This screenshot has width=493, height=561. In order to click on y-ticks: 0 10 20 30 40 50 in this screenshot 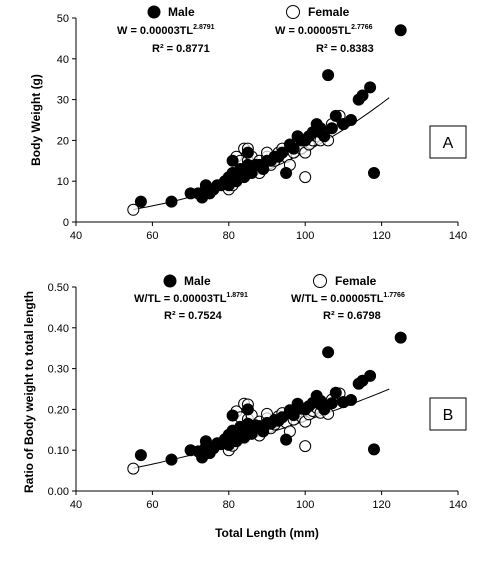, I will do `click(66, 121)`.